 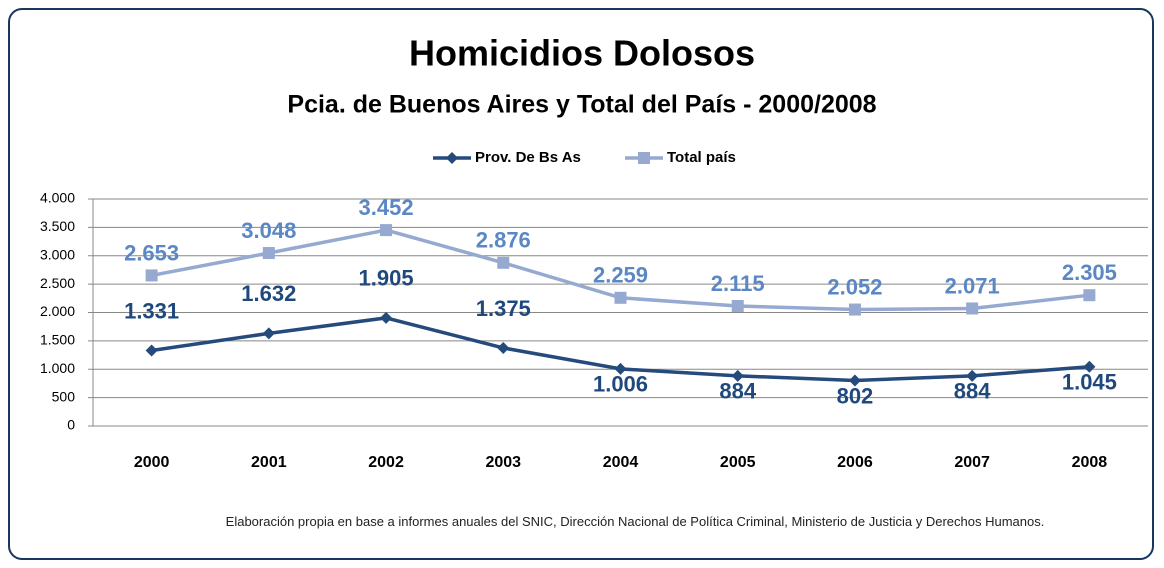 What do you see at coordinates (64, 396) in the screenshot?
I see `y-tick-label: 500` at bounding box center [64, 396].